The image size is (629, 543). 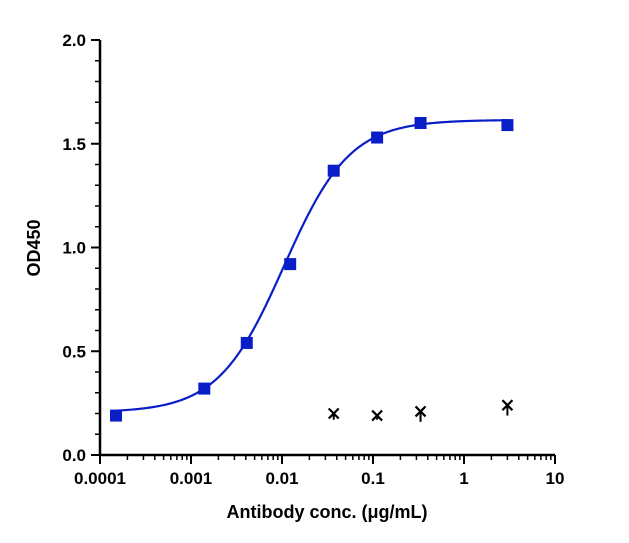 I want to click on x-tick-label: 0.001, so click(x=191, y=478).